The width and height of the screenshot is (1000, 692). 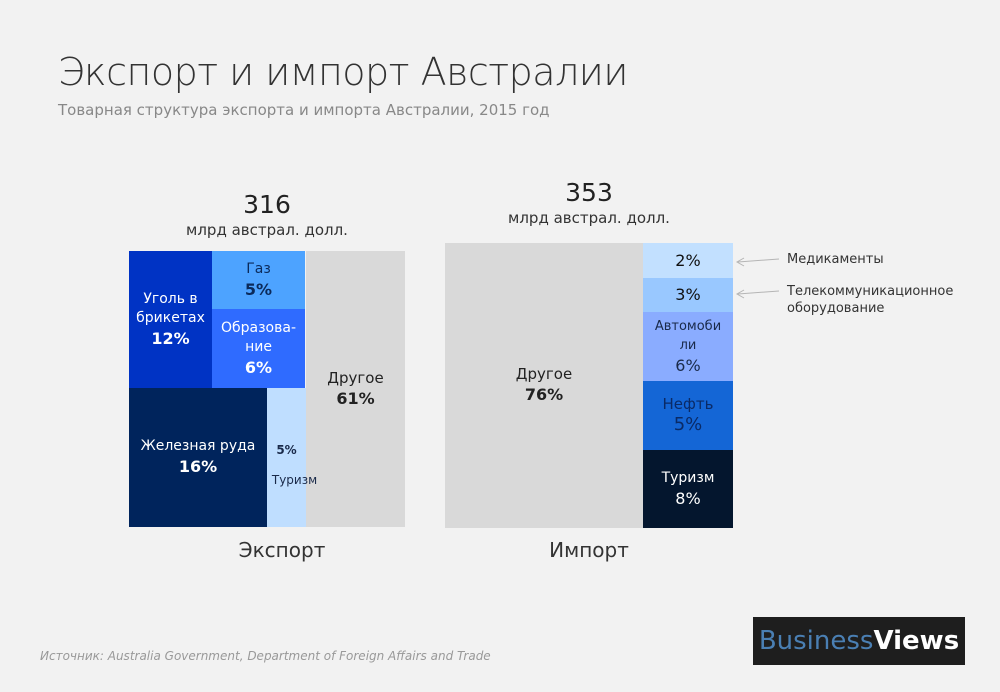 I want to click on import-cars-pct: 6%, so click(x=688, y=365).